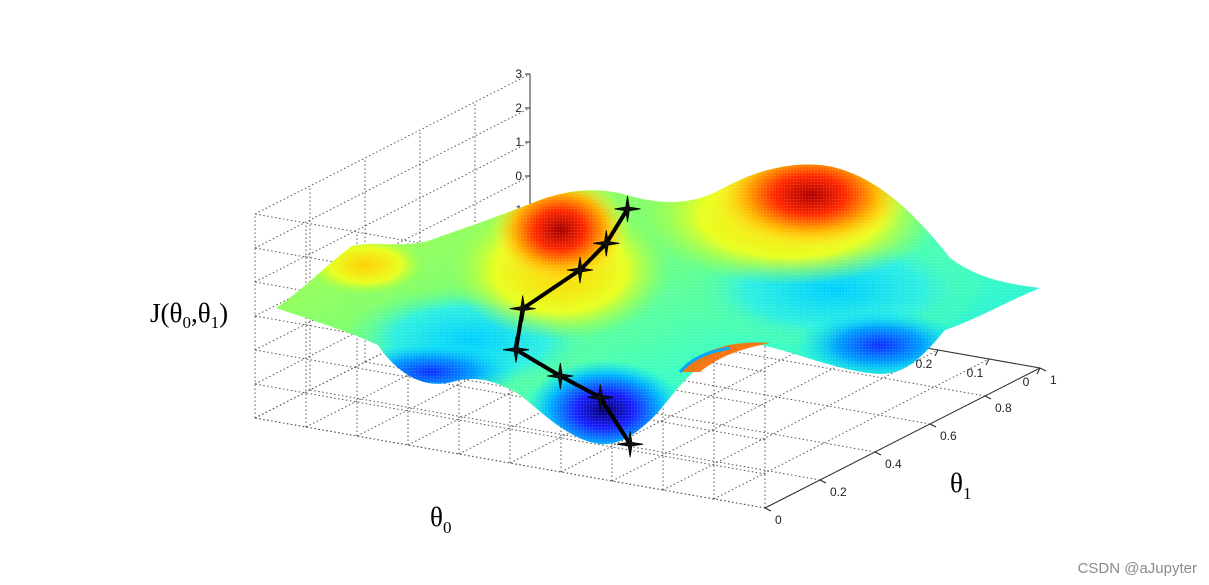 This screenshot has width=1209, height=585. I want to click on svg-text: θ0, so click(440, 519).